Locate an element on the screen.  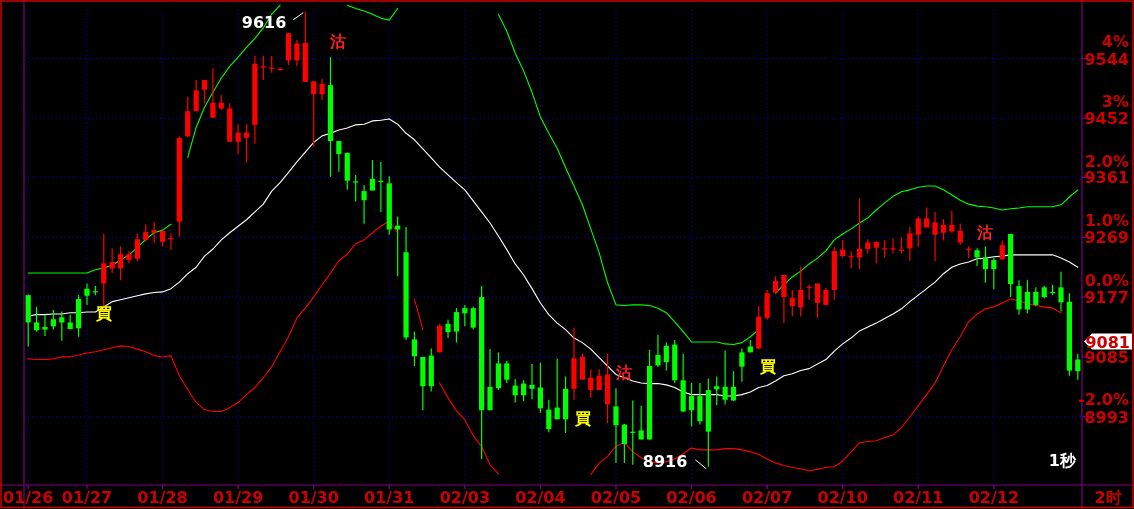
x-tick-label: 02/07 is located at coordinates (767, 497).